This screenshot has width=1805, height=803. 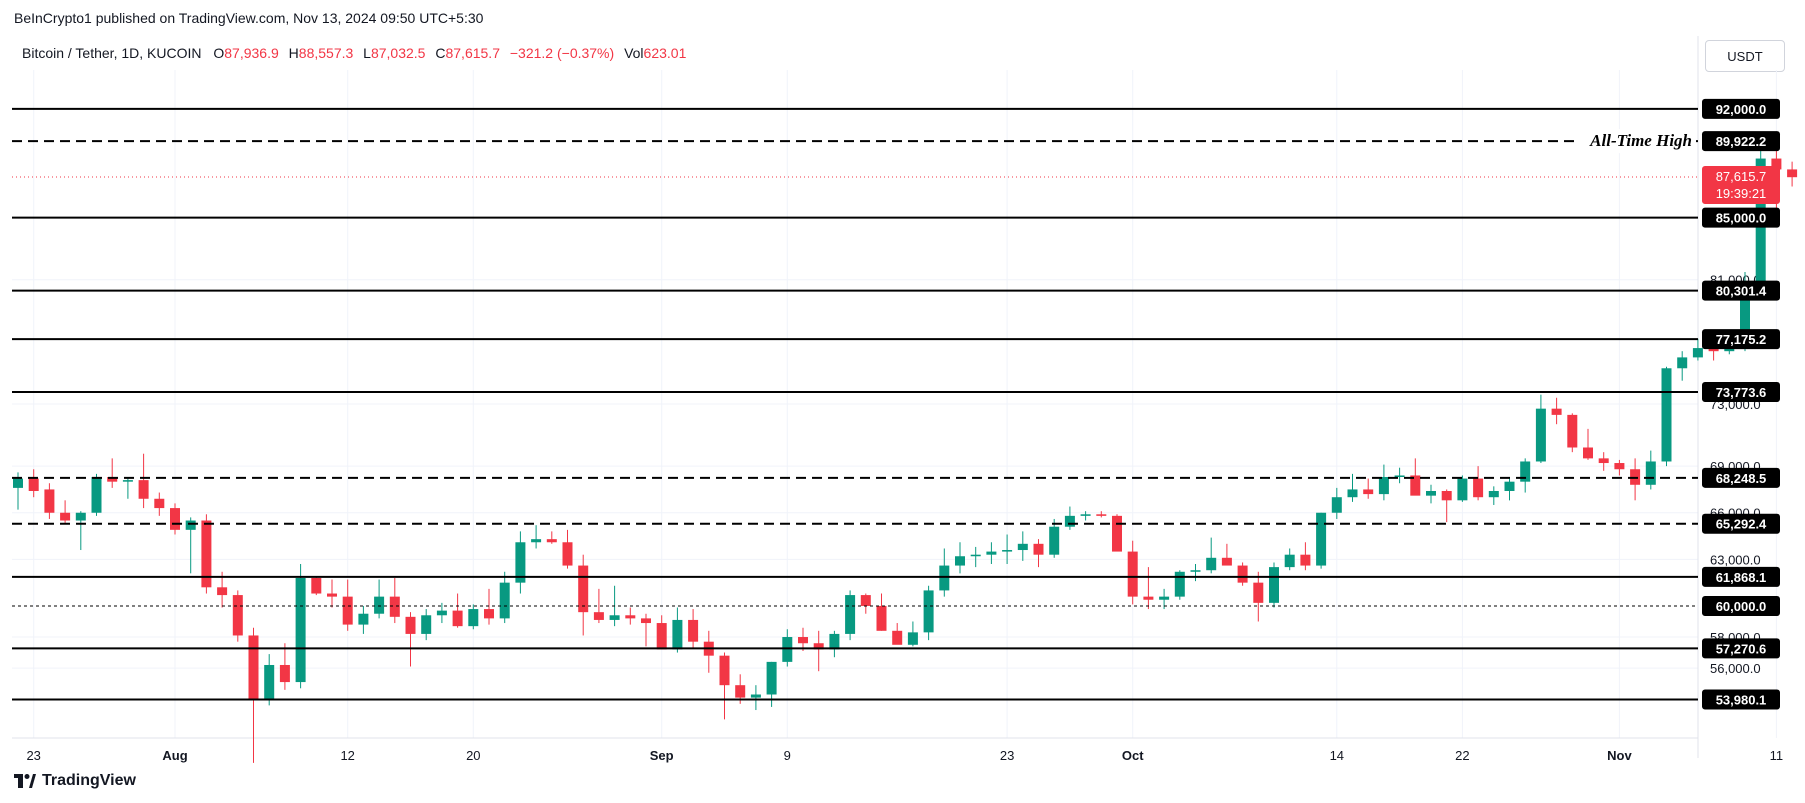 What do you see at coordinates (1619, 755) in the screenshot?
I see `x-tick-label: Nov` at bounding box center [1619, 755].